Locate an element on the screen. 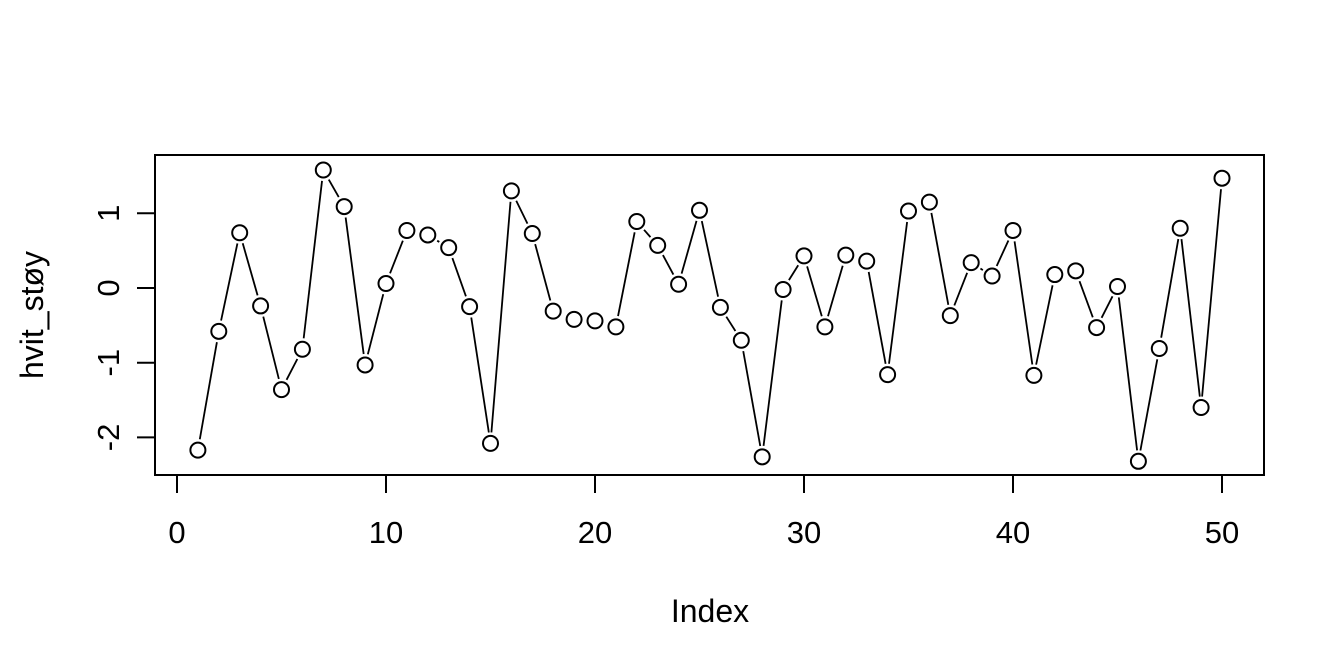  y-axis-tick-label: -2 is located at coordinates (108, 438).